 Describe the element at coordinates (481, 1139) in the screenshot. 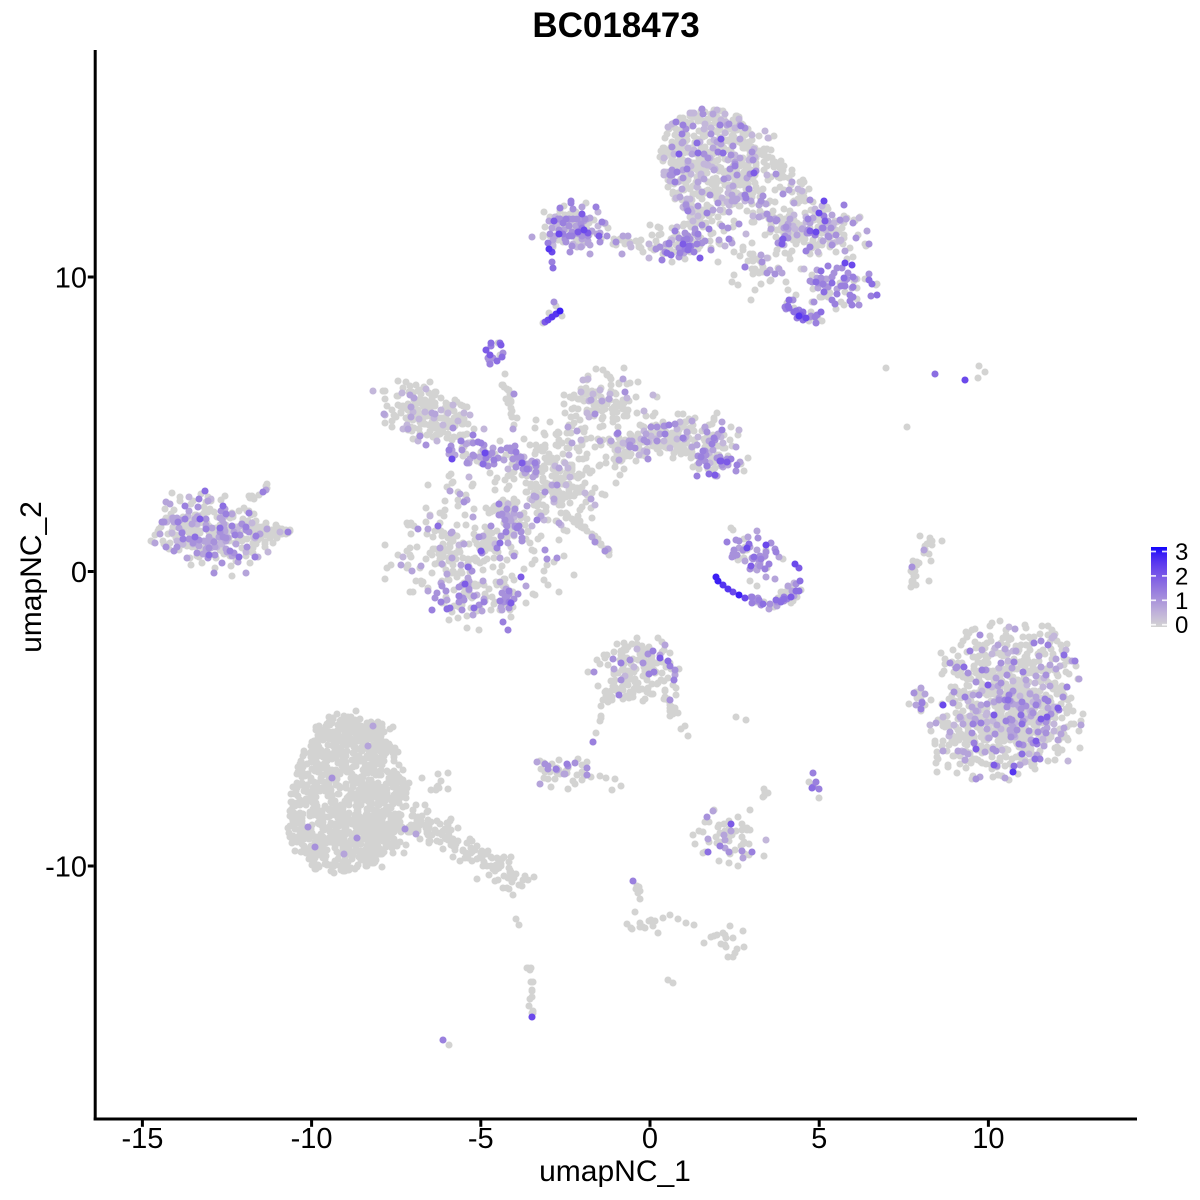

I see `svg-text: -5` at that location.